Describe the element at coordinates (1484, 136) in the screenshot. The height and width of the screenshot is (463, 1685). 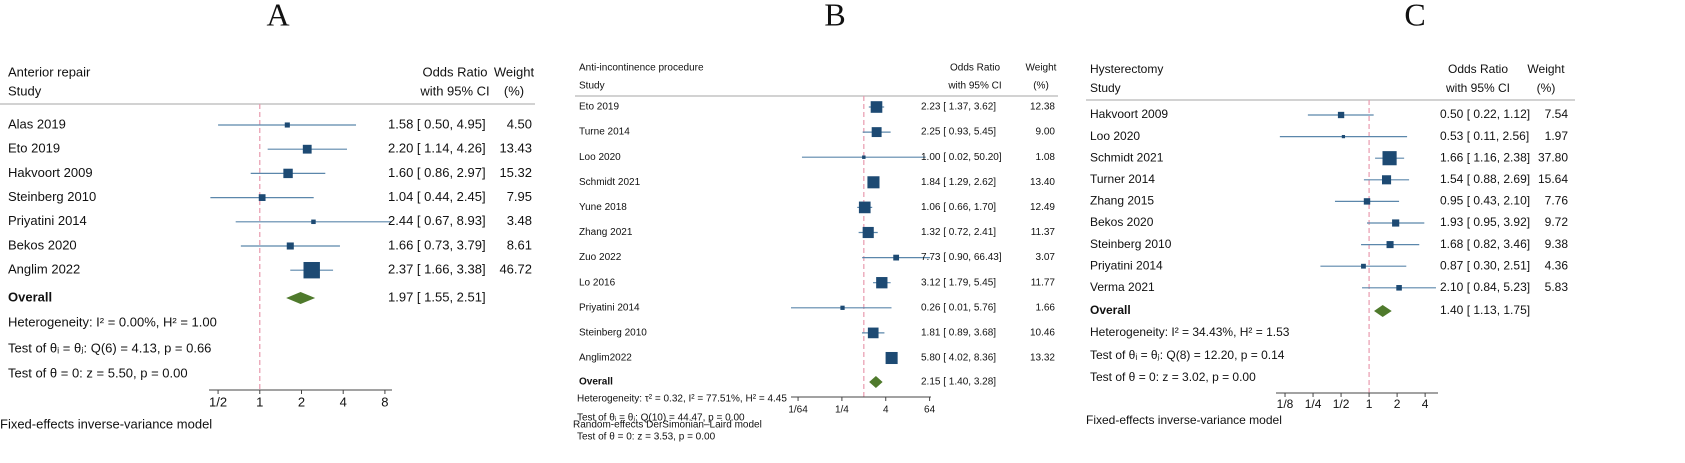
I see `estimate-label: 0.53 [ 0.11, 2.56]` at that location.